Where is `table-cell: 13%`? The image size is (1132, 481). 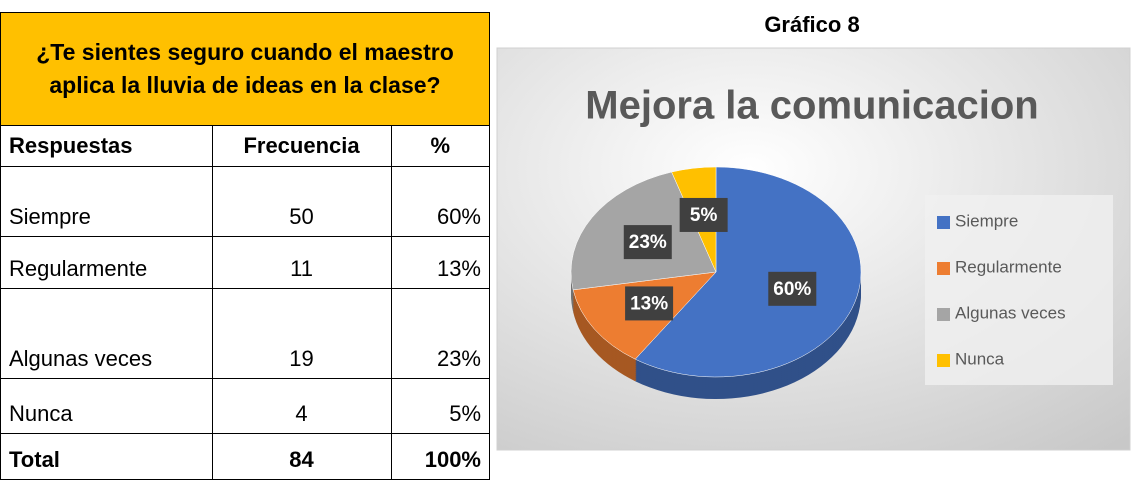 table-cell: 13% is located at coordinates (440, 262).